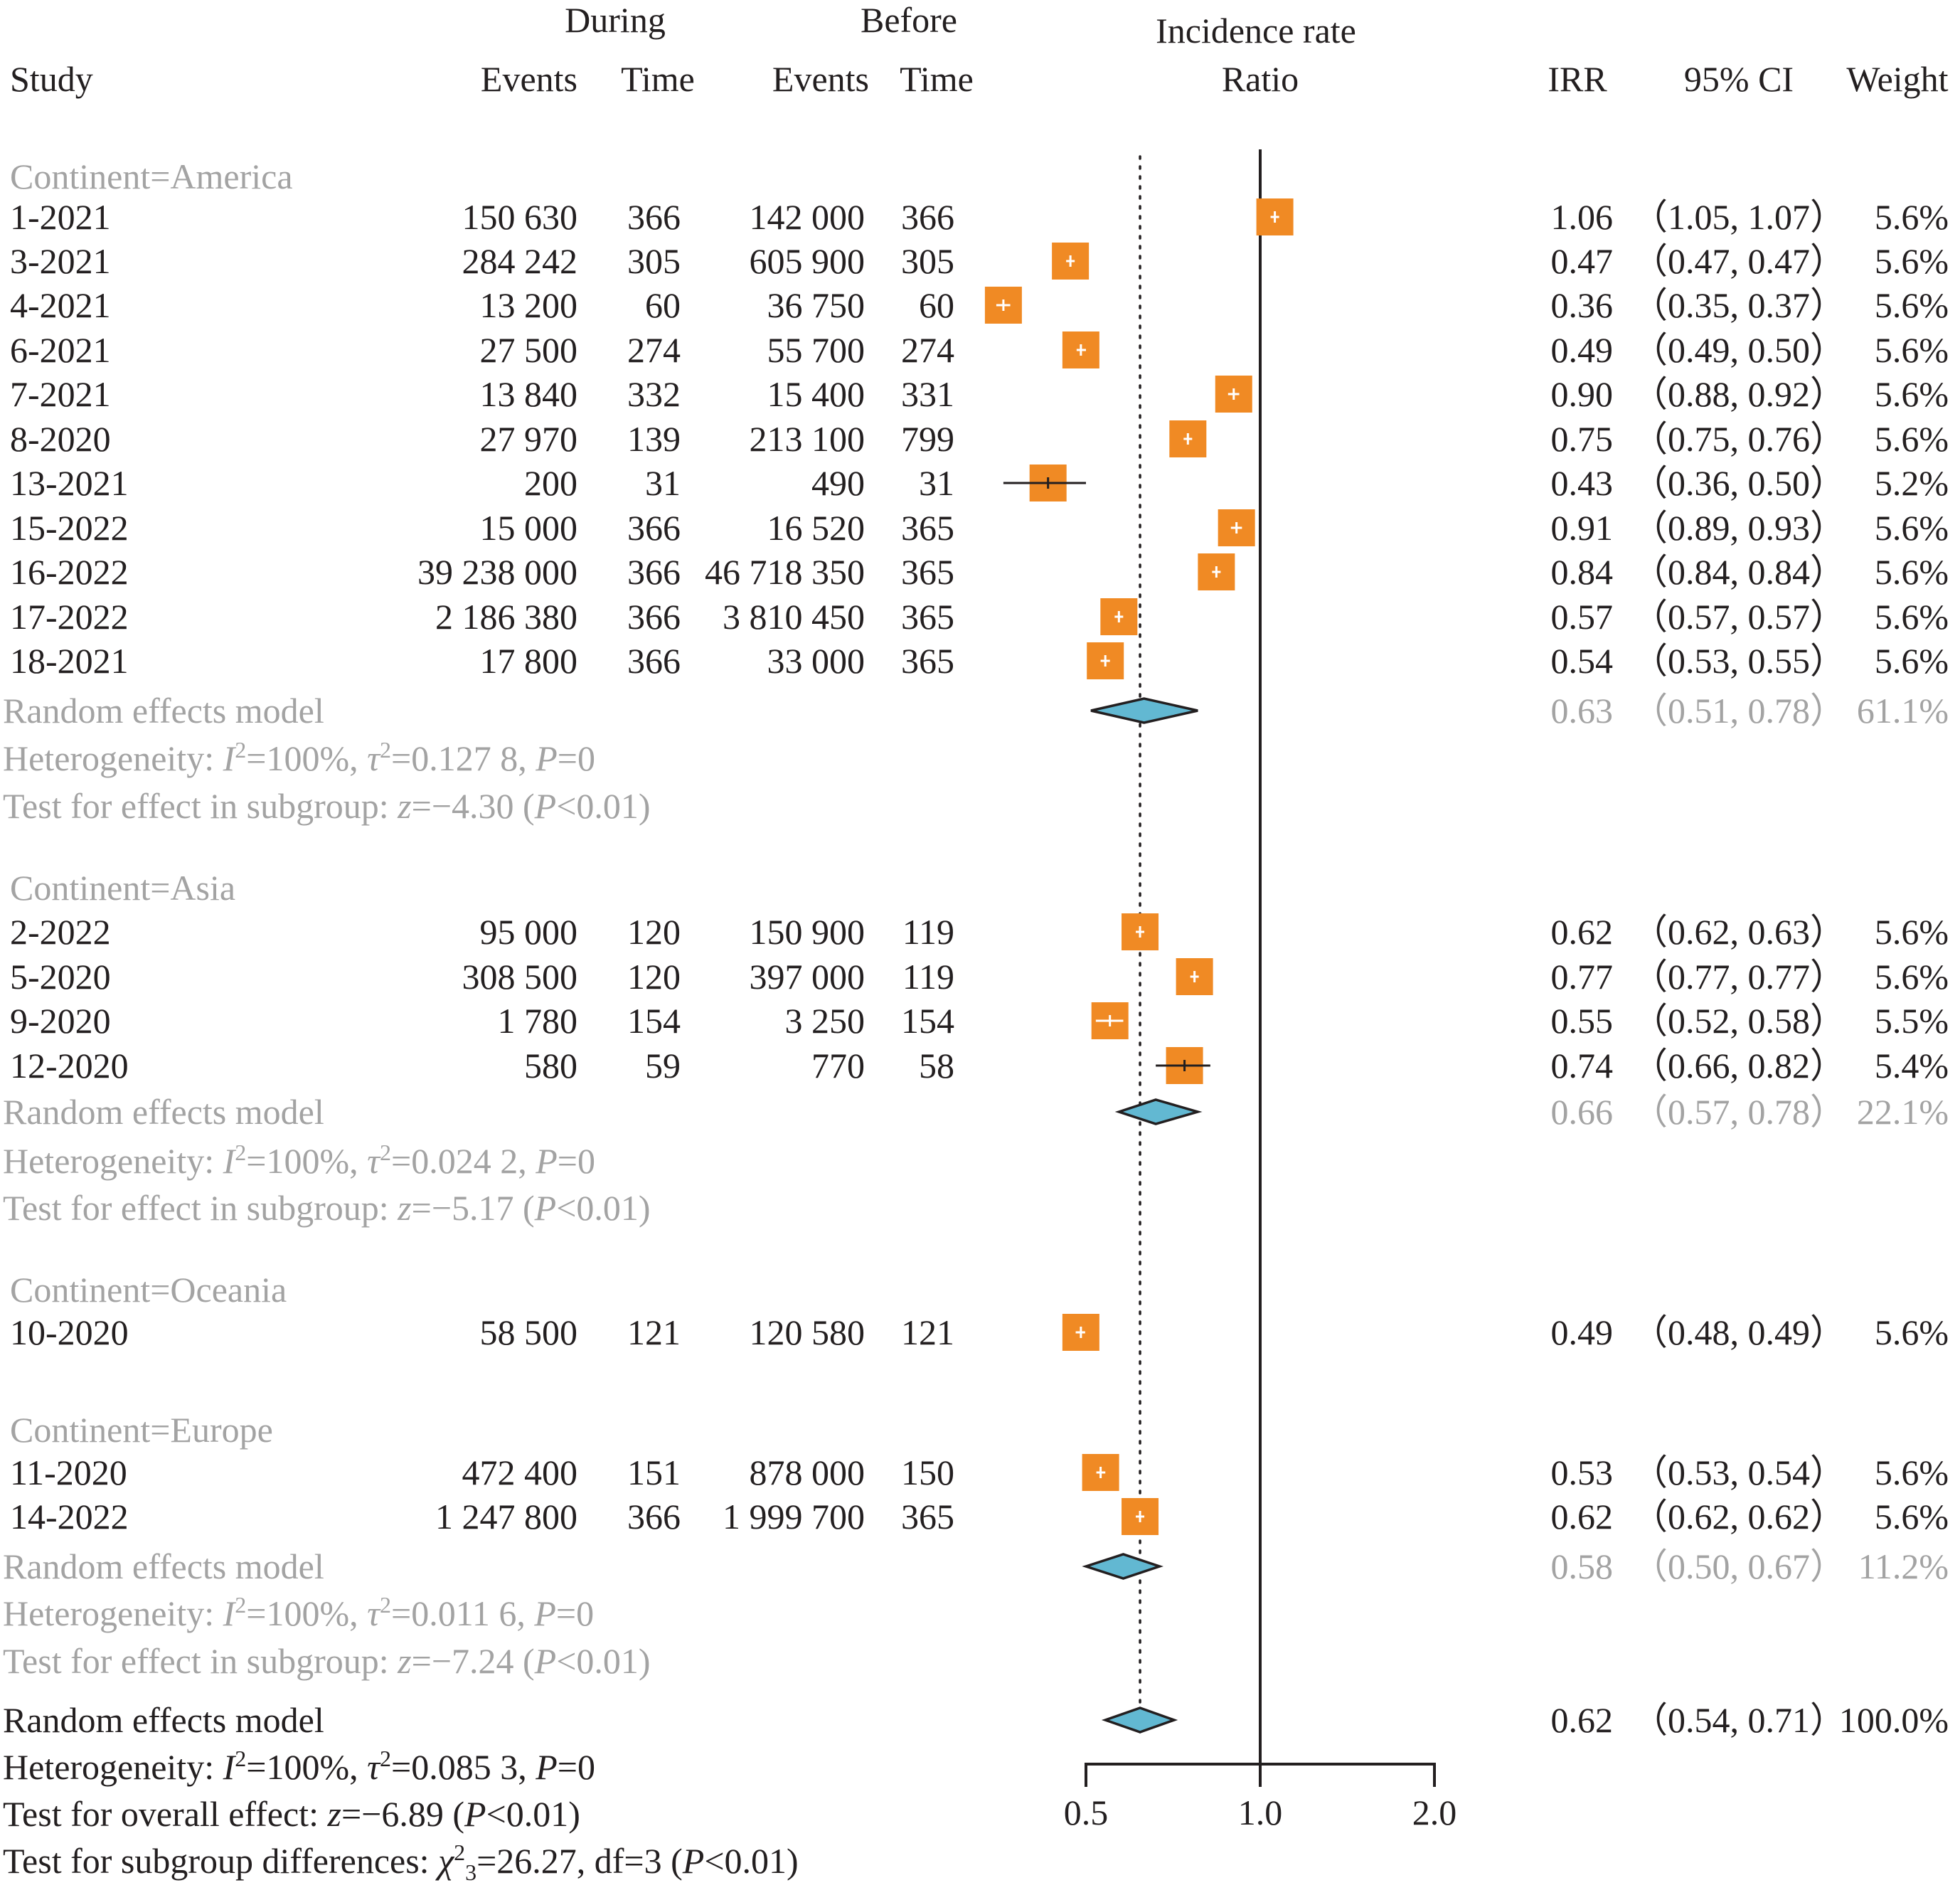 This screenshot has height=1895, width=1960. What do you see at coordinates (1739, 217) in the screenshot?
I see `ci-value: （1.05, 1.07）` at bounding box center [1739, 217].